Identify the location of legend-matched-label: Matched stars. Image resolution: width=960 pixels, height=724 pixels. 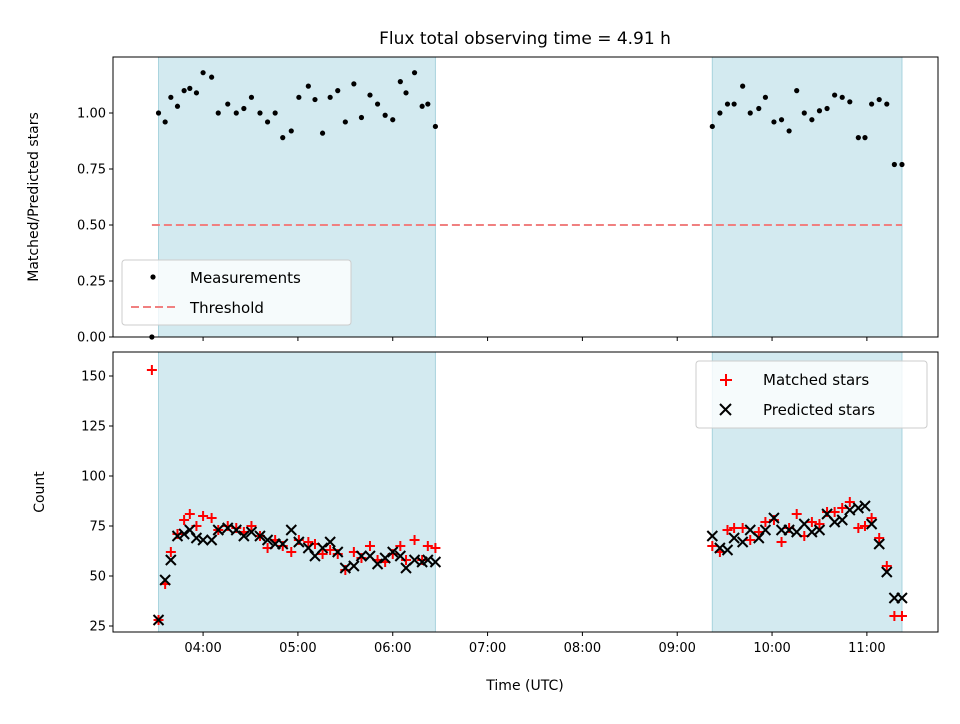
(816, 380).